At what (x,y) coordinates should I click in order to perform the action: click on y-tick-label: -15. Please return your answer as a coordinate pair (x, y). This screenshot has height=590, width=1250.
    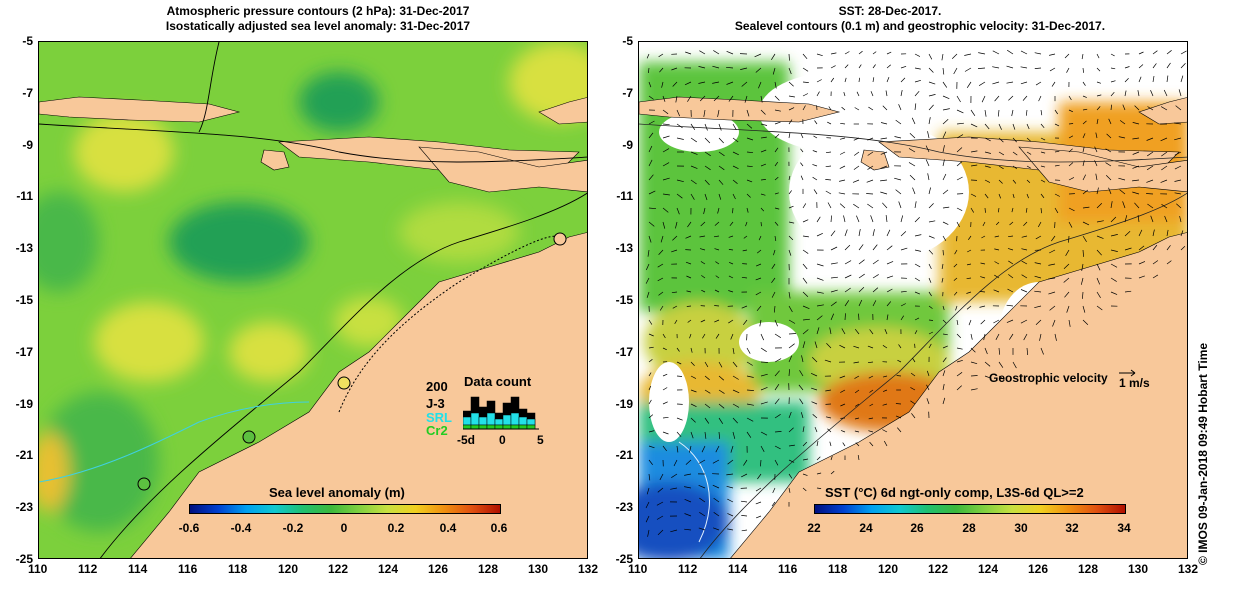
    Looking at the image, I should click on (624, 300).